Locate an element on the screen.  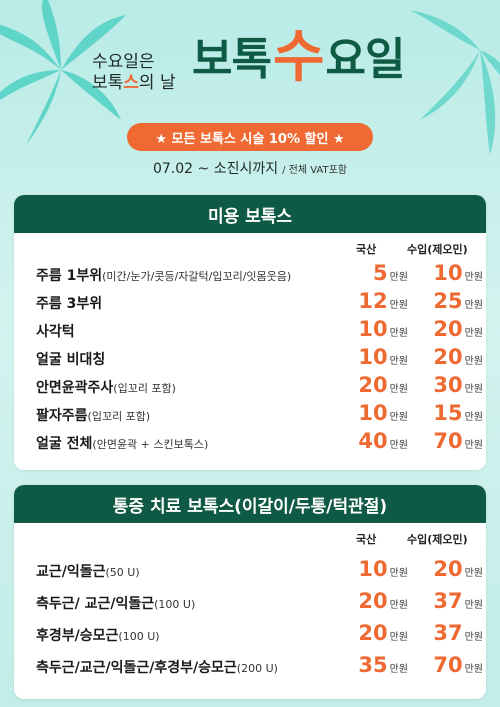
palm-leaf-icon is located at coordinates (63, 72).